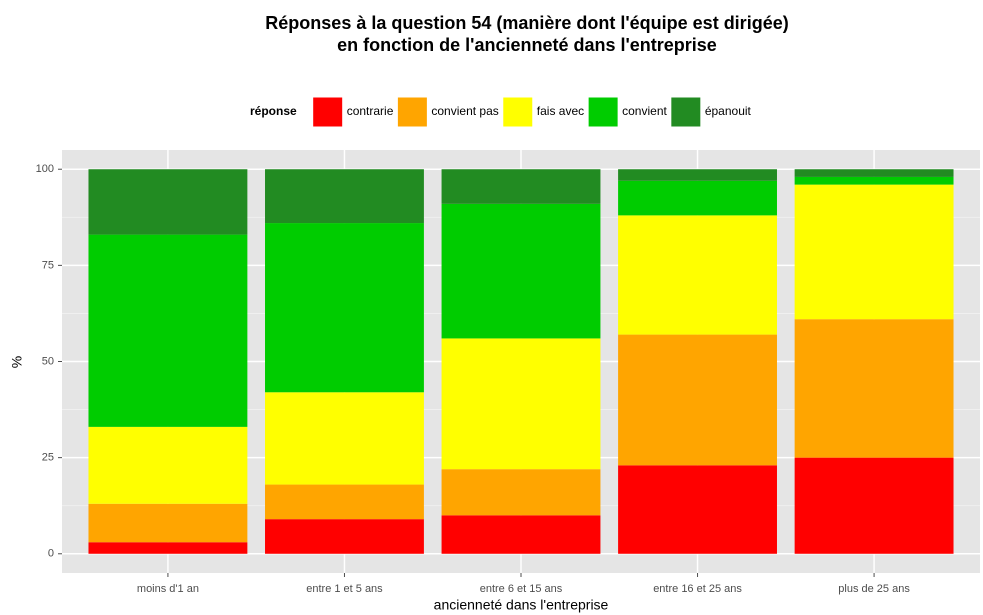 The image size is (983, 615). I want to click on x-tick-label: plus de 25 ans, so click(874, 589).